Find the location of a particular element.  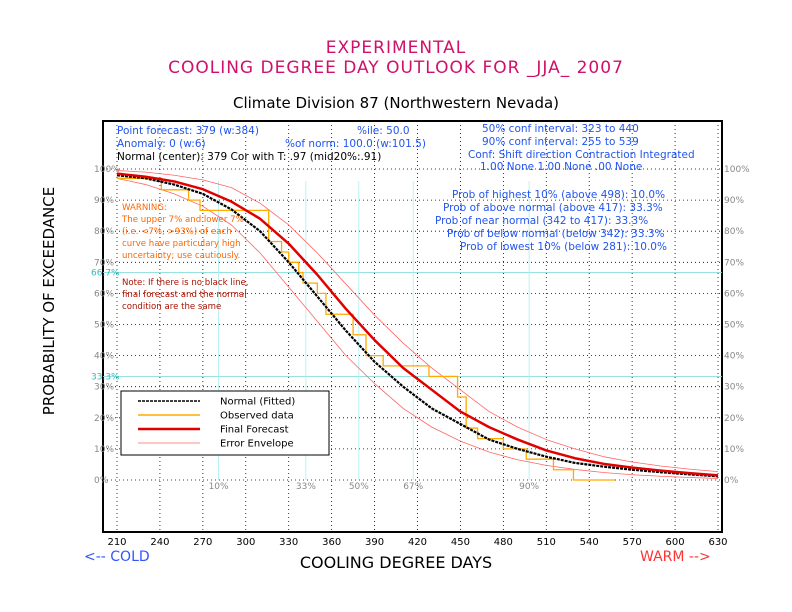

x-tick-label: 540 is located at coordinates (589, 542).